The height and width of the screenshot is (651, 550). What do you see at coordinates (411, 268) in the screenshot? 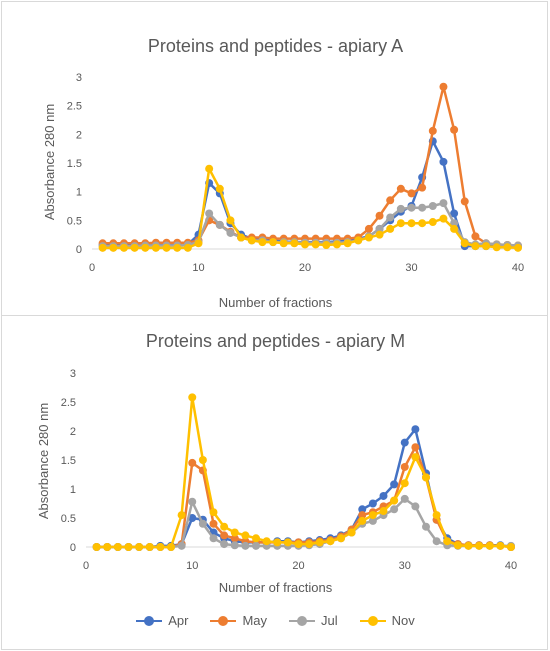
I see `x-tick-label: 30` at bounding box center [411, 268].